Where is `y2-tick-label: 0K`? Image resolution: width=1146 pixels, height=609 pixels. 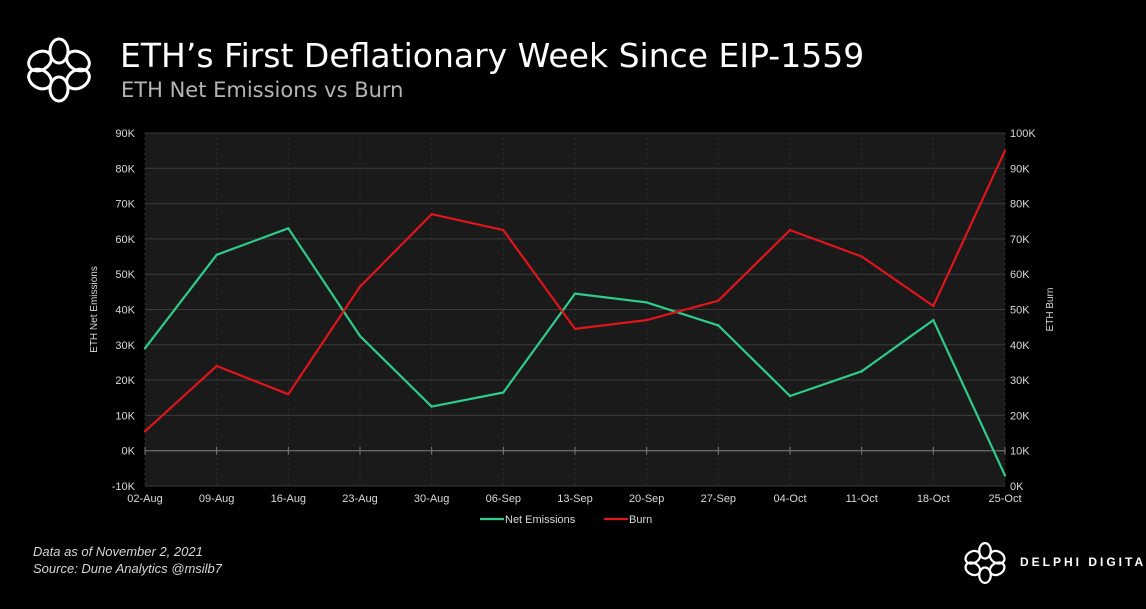
y2-tick-label: 0K is located at coordinates (1017, 487).